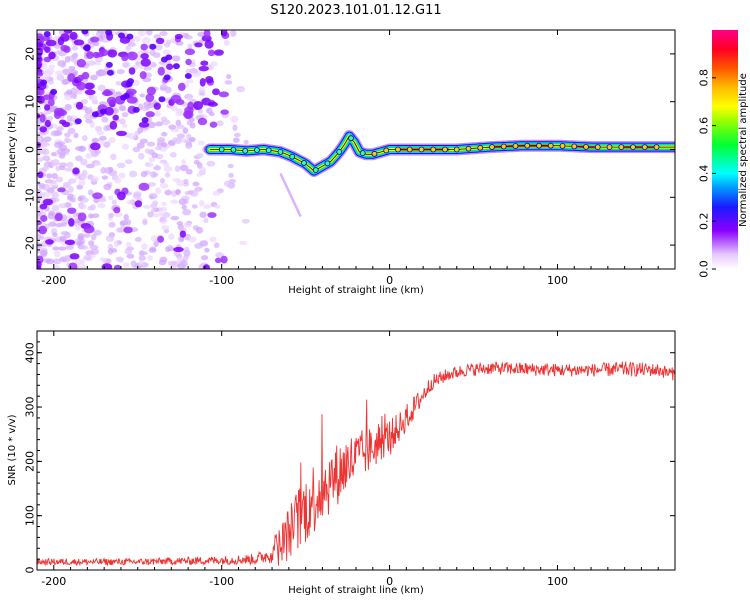 This screenshot has width=750, height=600. I want to click on colorbar-label: Normalized spectral amplitude, so click(743, 150).